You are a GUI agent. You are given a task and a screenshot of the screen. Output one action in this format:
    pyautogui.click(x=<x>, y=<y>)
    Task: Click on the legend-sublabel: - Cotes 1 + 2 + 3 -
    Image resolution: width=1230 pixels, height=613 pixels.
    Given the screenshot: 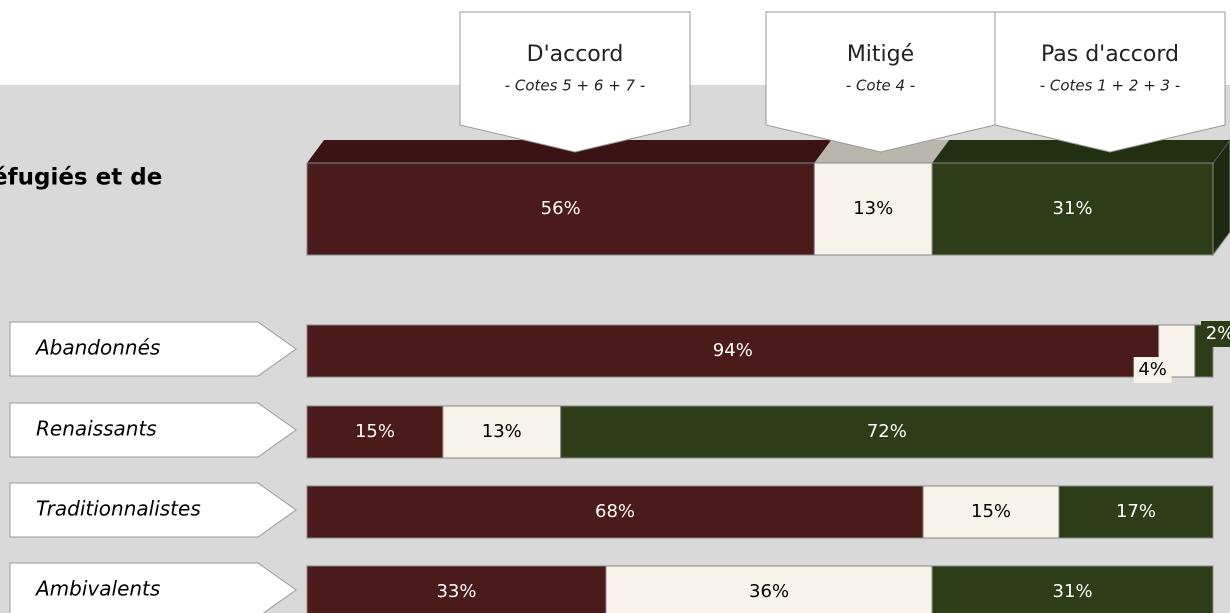 What is the action you would take?
    pyautogui.click(x=1110, y=86)
    